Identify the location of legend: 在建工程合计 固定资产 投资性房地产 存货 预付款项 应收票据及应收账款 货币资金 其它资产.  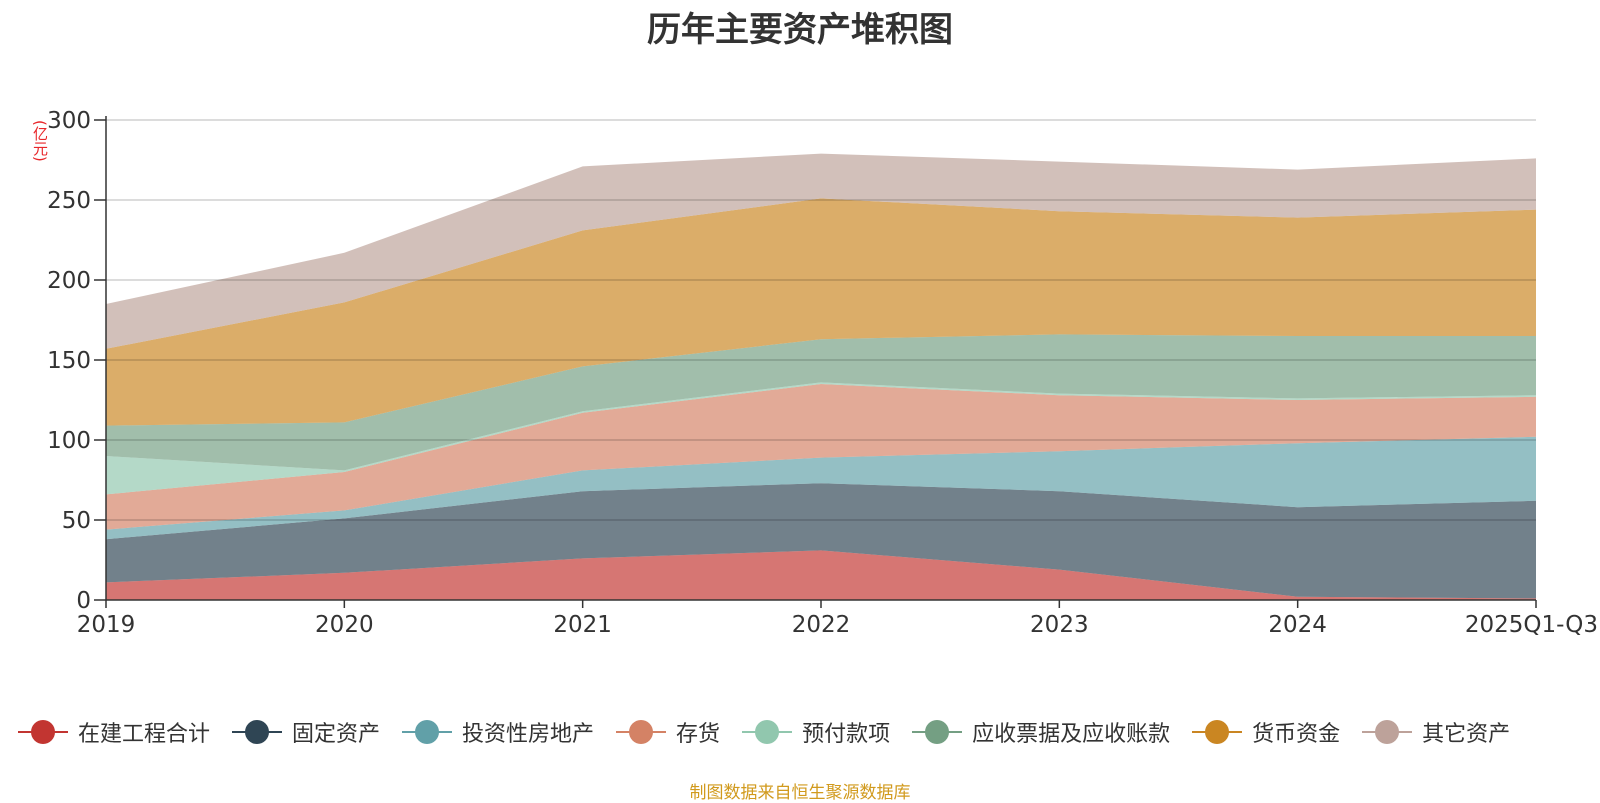
(803, 732).